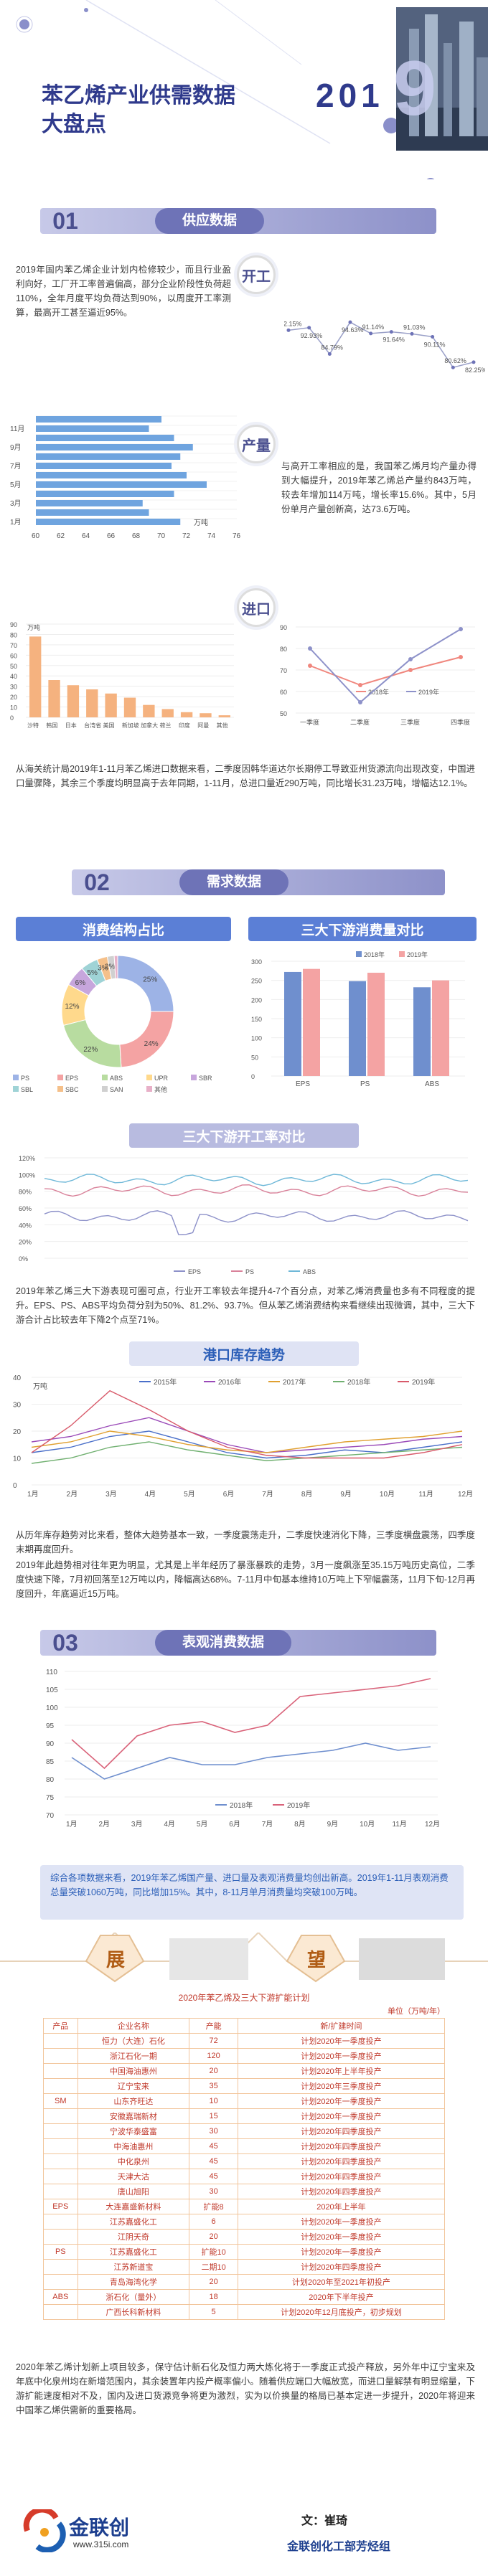 This screenshot has width=488, height=2576. Describe the element at coordinates (36, 536) in the screenshot. I see `chanliang-tick: 60` at that location.